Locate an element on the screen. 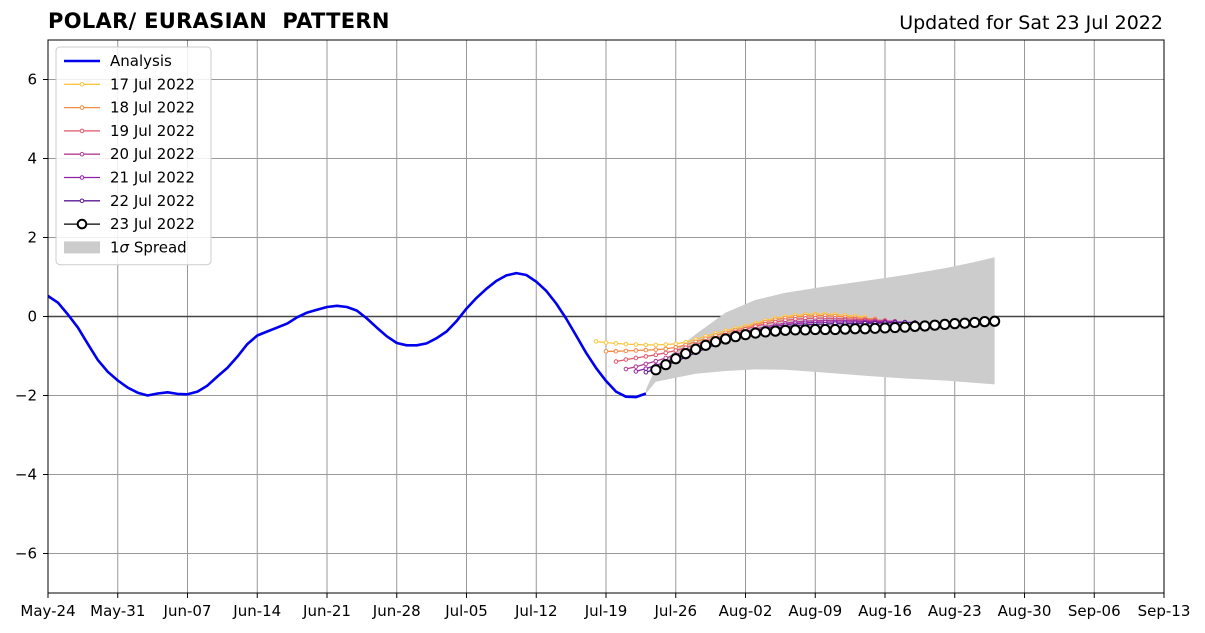  y-tick-label: −4 is located at coordinates (26, 475).